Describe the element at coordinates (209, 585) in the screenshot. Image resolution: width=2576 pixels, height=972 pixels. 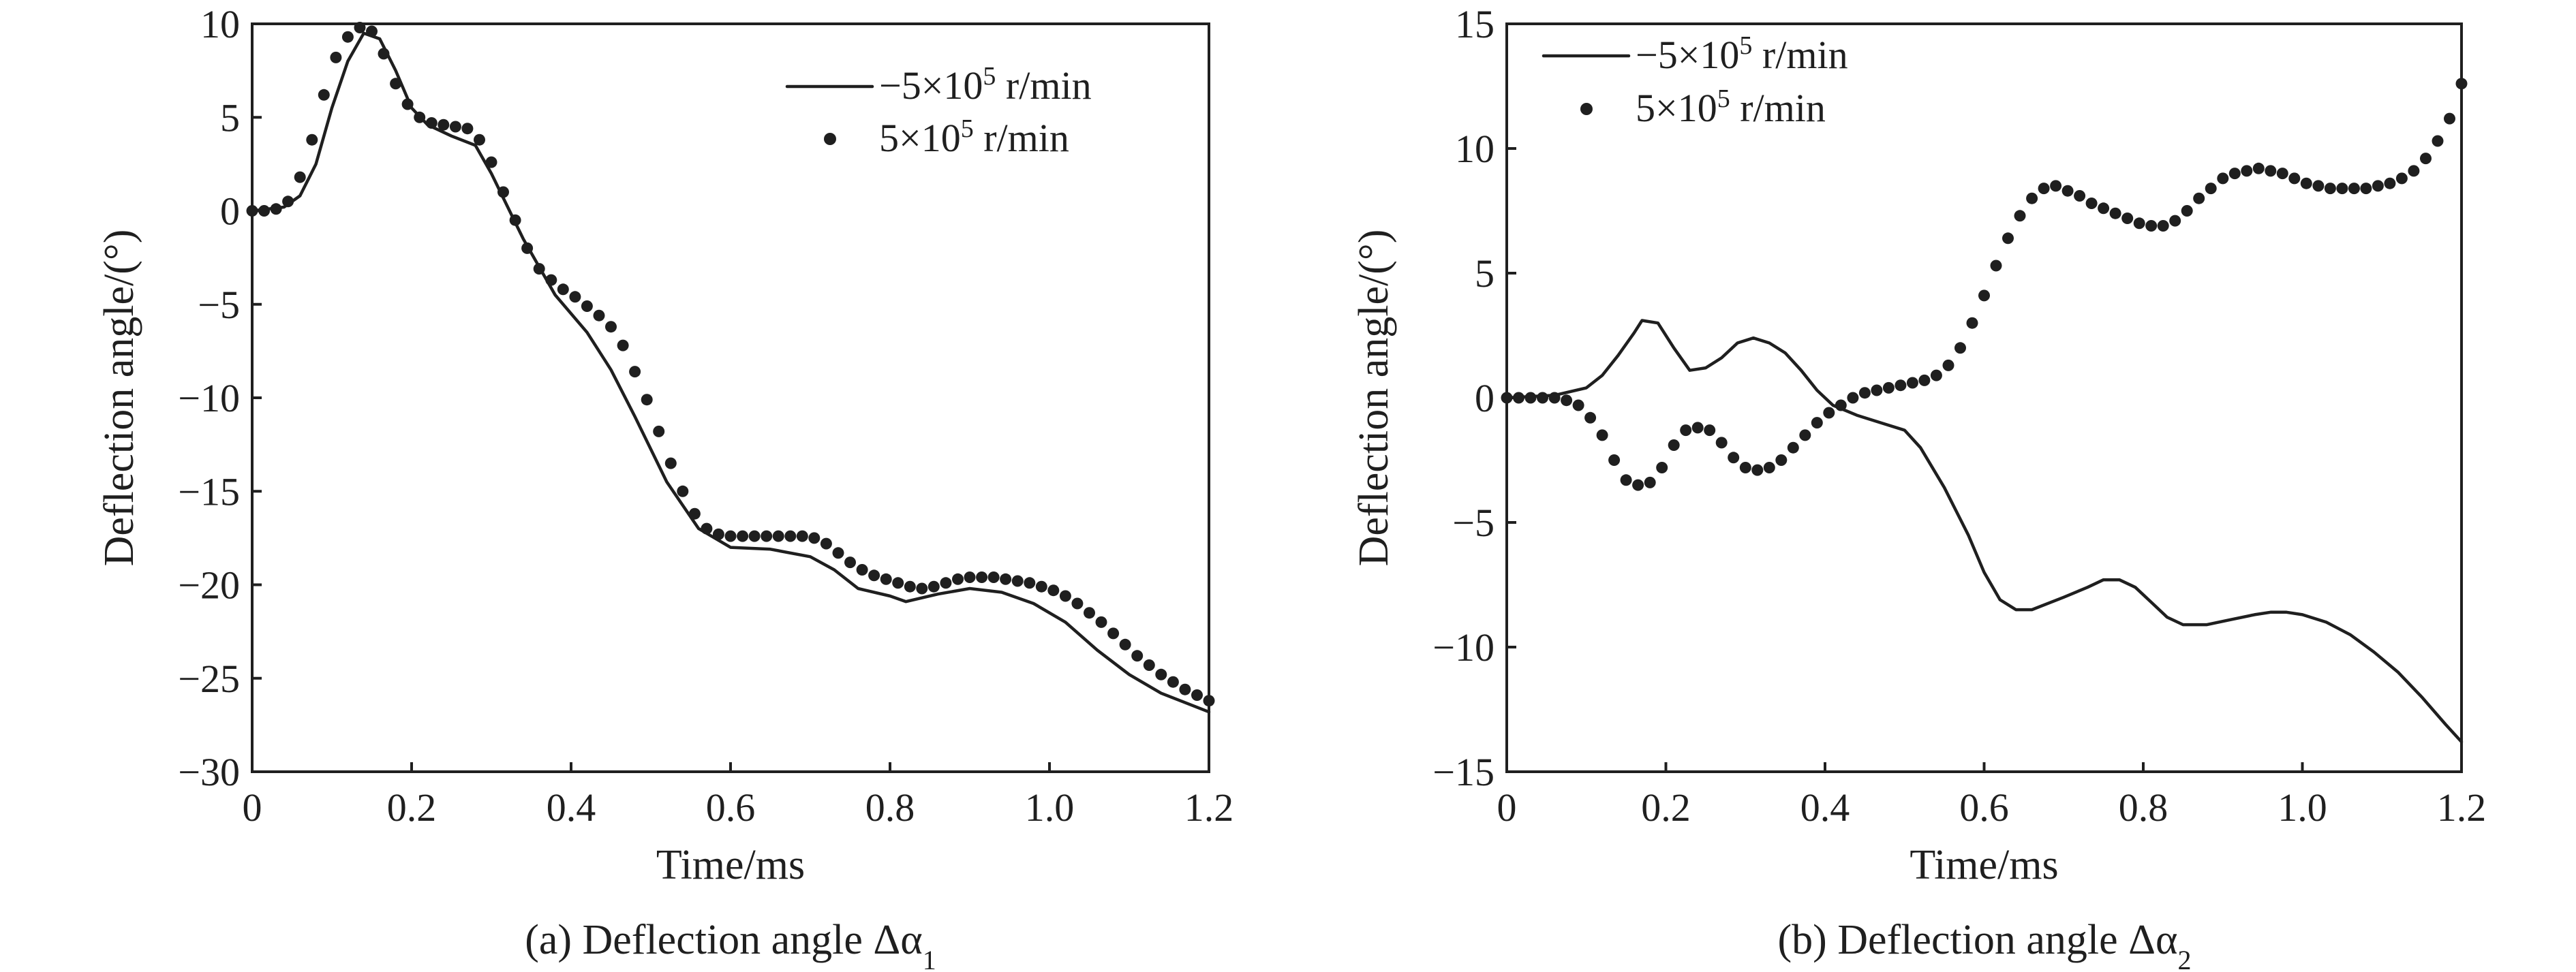
I see `y-tick-label: −20` at that location.